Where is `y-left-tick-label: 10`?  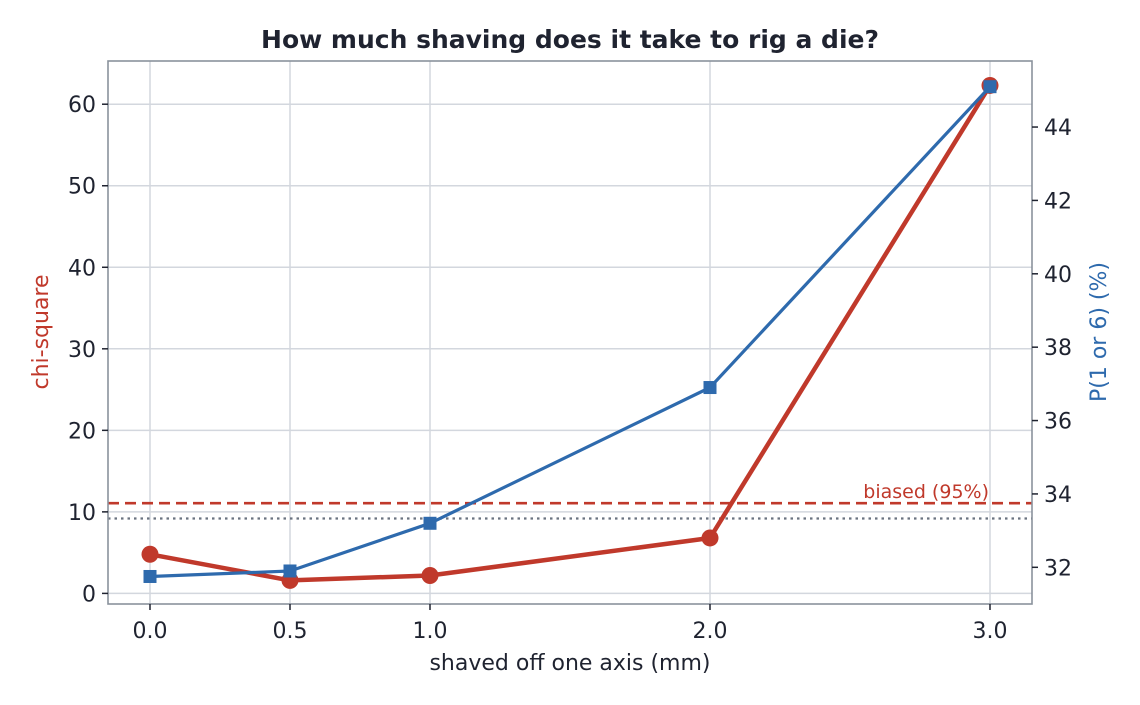 y-left-tick-label: 10 is located at coordinates (82, 513).